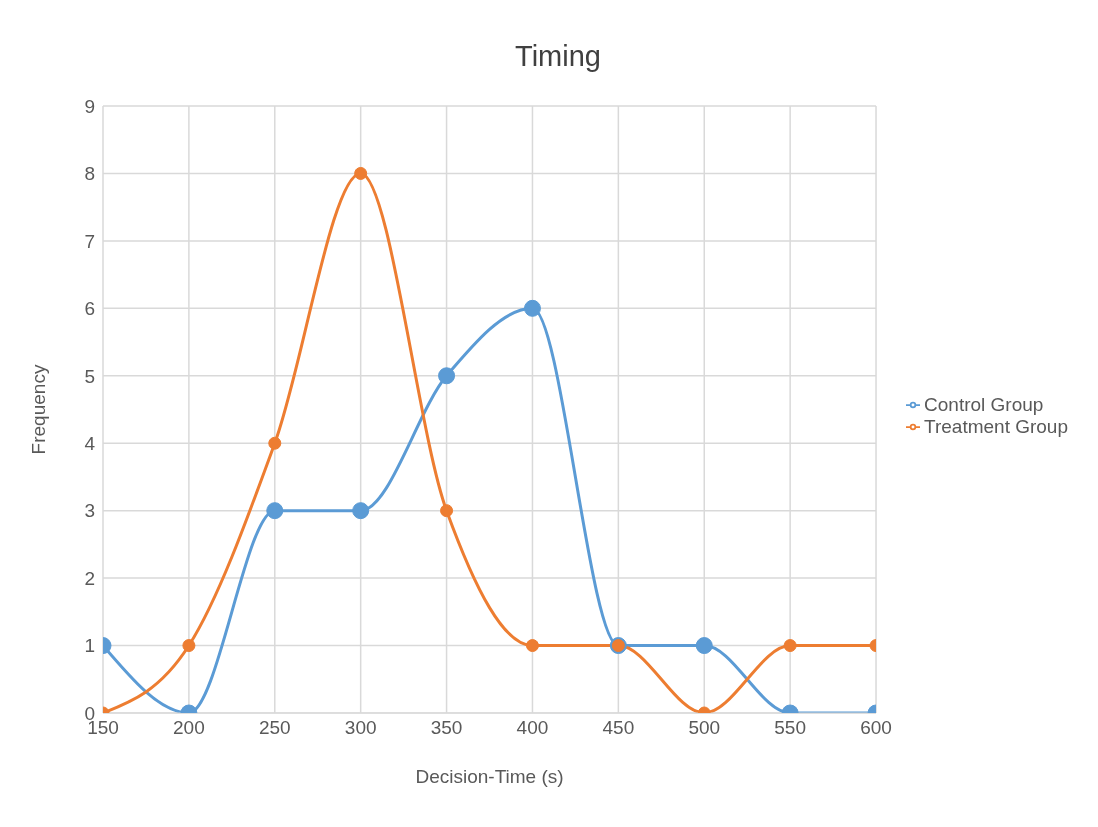 Image resolution: width=1098 pixels, height=827 pixels. I want to click on y-tick-label: 7, so click(89, 241).